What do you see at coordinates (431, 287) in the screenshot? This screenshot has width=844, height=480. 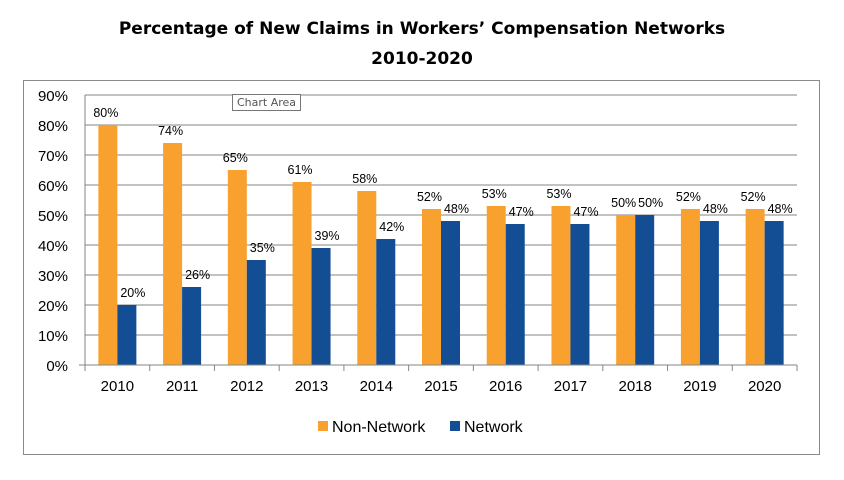 I see `bar-non-network-2015` at bounding box center [431, 287].